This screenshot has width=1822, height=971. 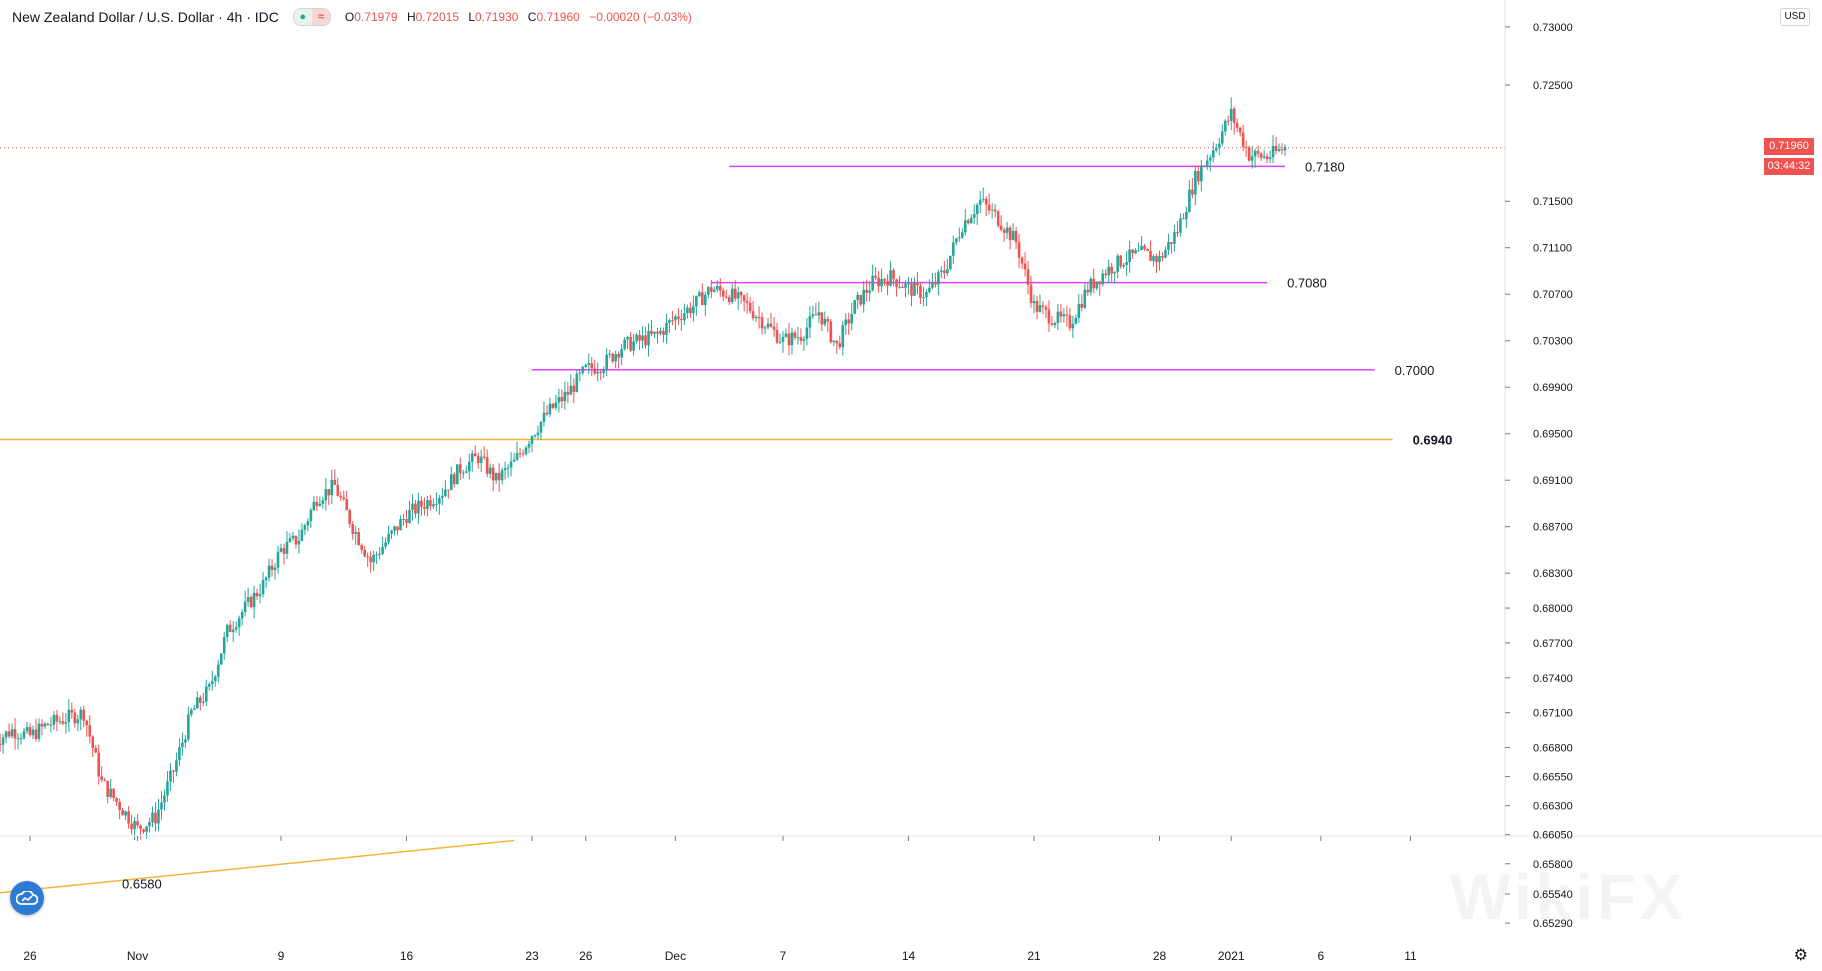 What do you see at coordinates (1795, 17) in the screenshot?
I see `currency-button: USD` at bounding box center [1795, 17].